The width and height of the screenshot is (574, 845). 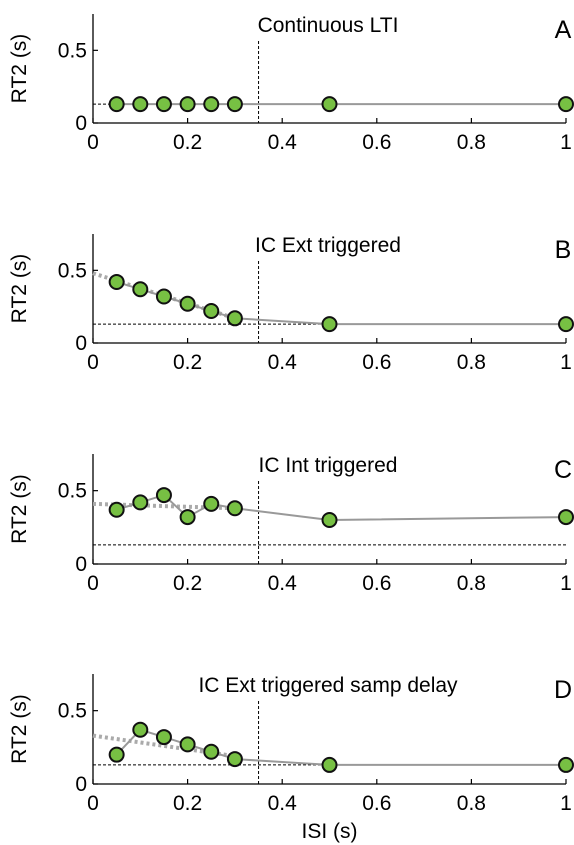 What do you see at coordinates (330, 831) in the screenshot?
I see `x-axis-label: ISI (s)` at bounding box center [330, 831].